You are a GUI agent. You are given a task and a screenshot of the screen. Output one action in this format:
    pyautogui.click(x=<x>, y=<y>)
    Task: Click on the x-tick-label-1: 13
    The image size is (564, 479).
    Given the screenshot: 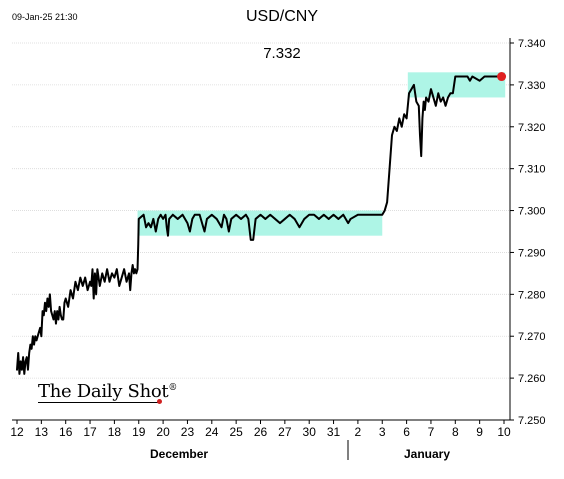 What is the action you would take?
    pyautogui.click(x=42, y=432)
    